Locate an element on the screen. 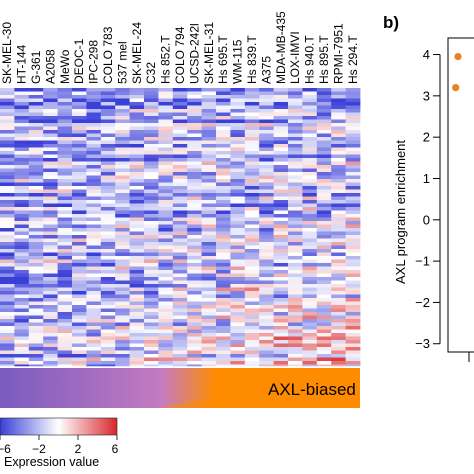 The width and height of the screenshot is (474, 474). sample-label: A375 is located at coordinates (266, 70).